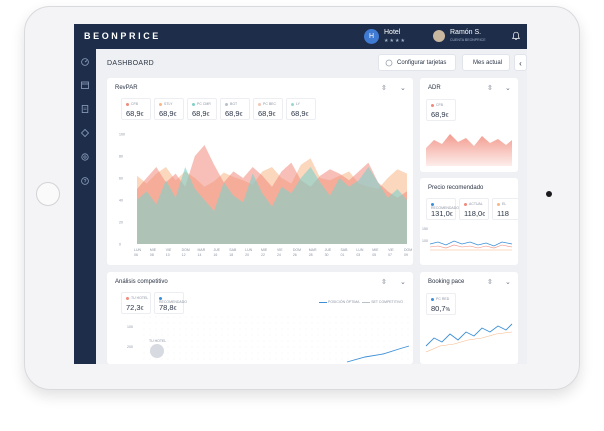  I want to click on revpar-x-tick: MAR, so click(202, 250).